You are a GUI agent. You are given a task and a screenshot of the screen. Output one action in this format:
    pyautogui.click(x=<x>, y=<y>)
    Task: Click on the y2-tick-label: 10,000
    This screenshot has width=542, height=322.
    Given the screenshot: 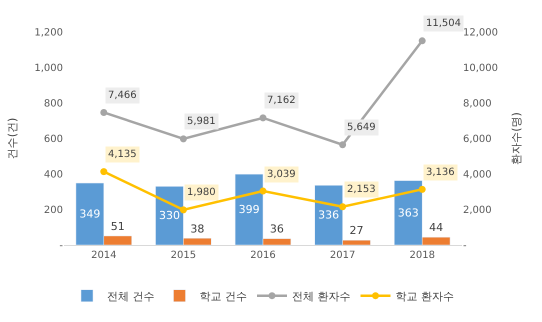 What is the action you would take?
    pyautogui.click(x=480, y=68)
    